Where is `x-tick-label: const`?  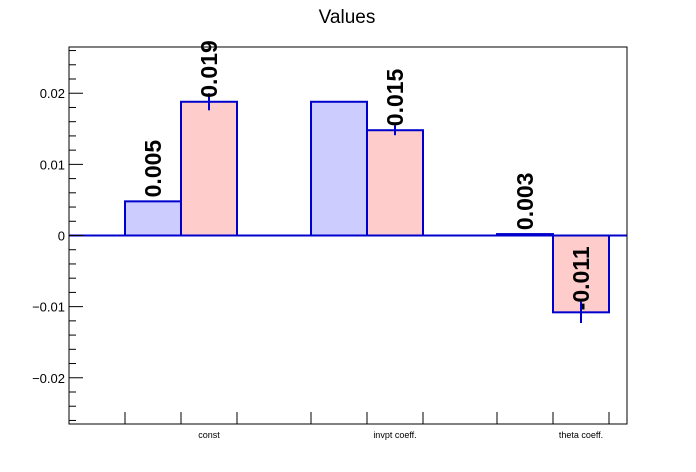
x-tick-label: const is located at coordinates (209, 435).